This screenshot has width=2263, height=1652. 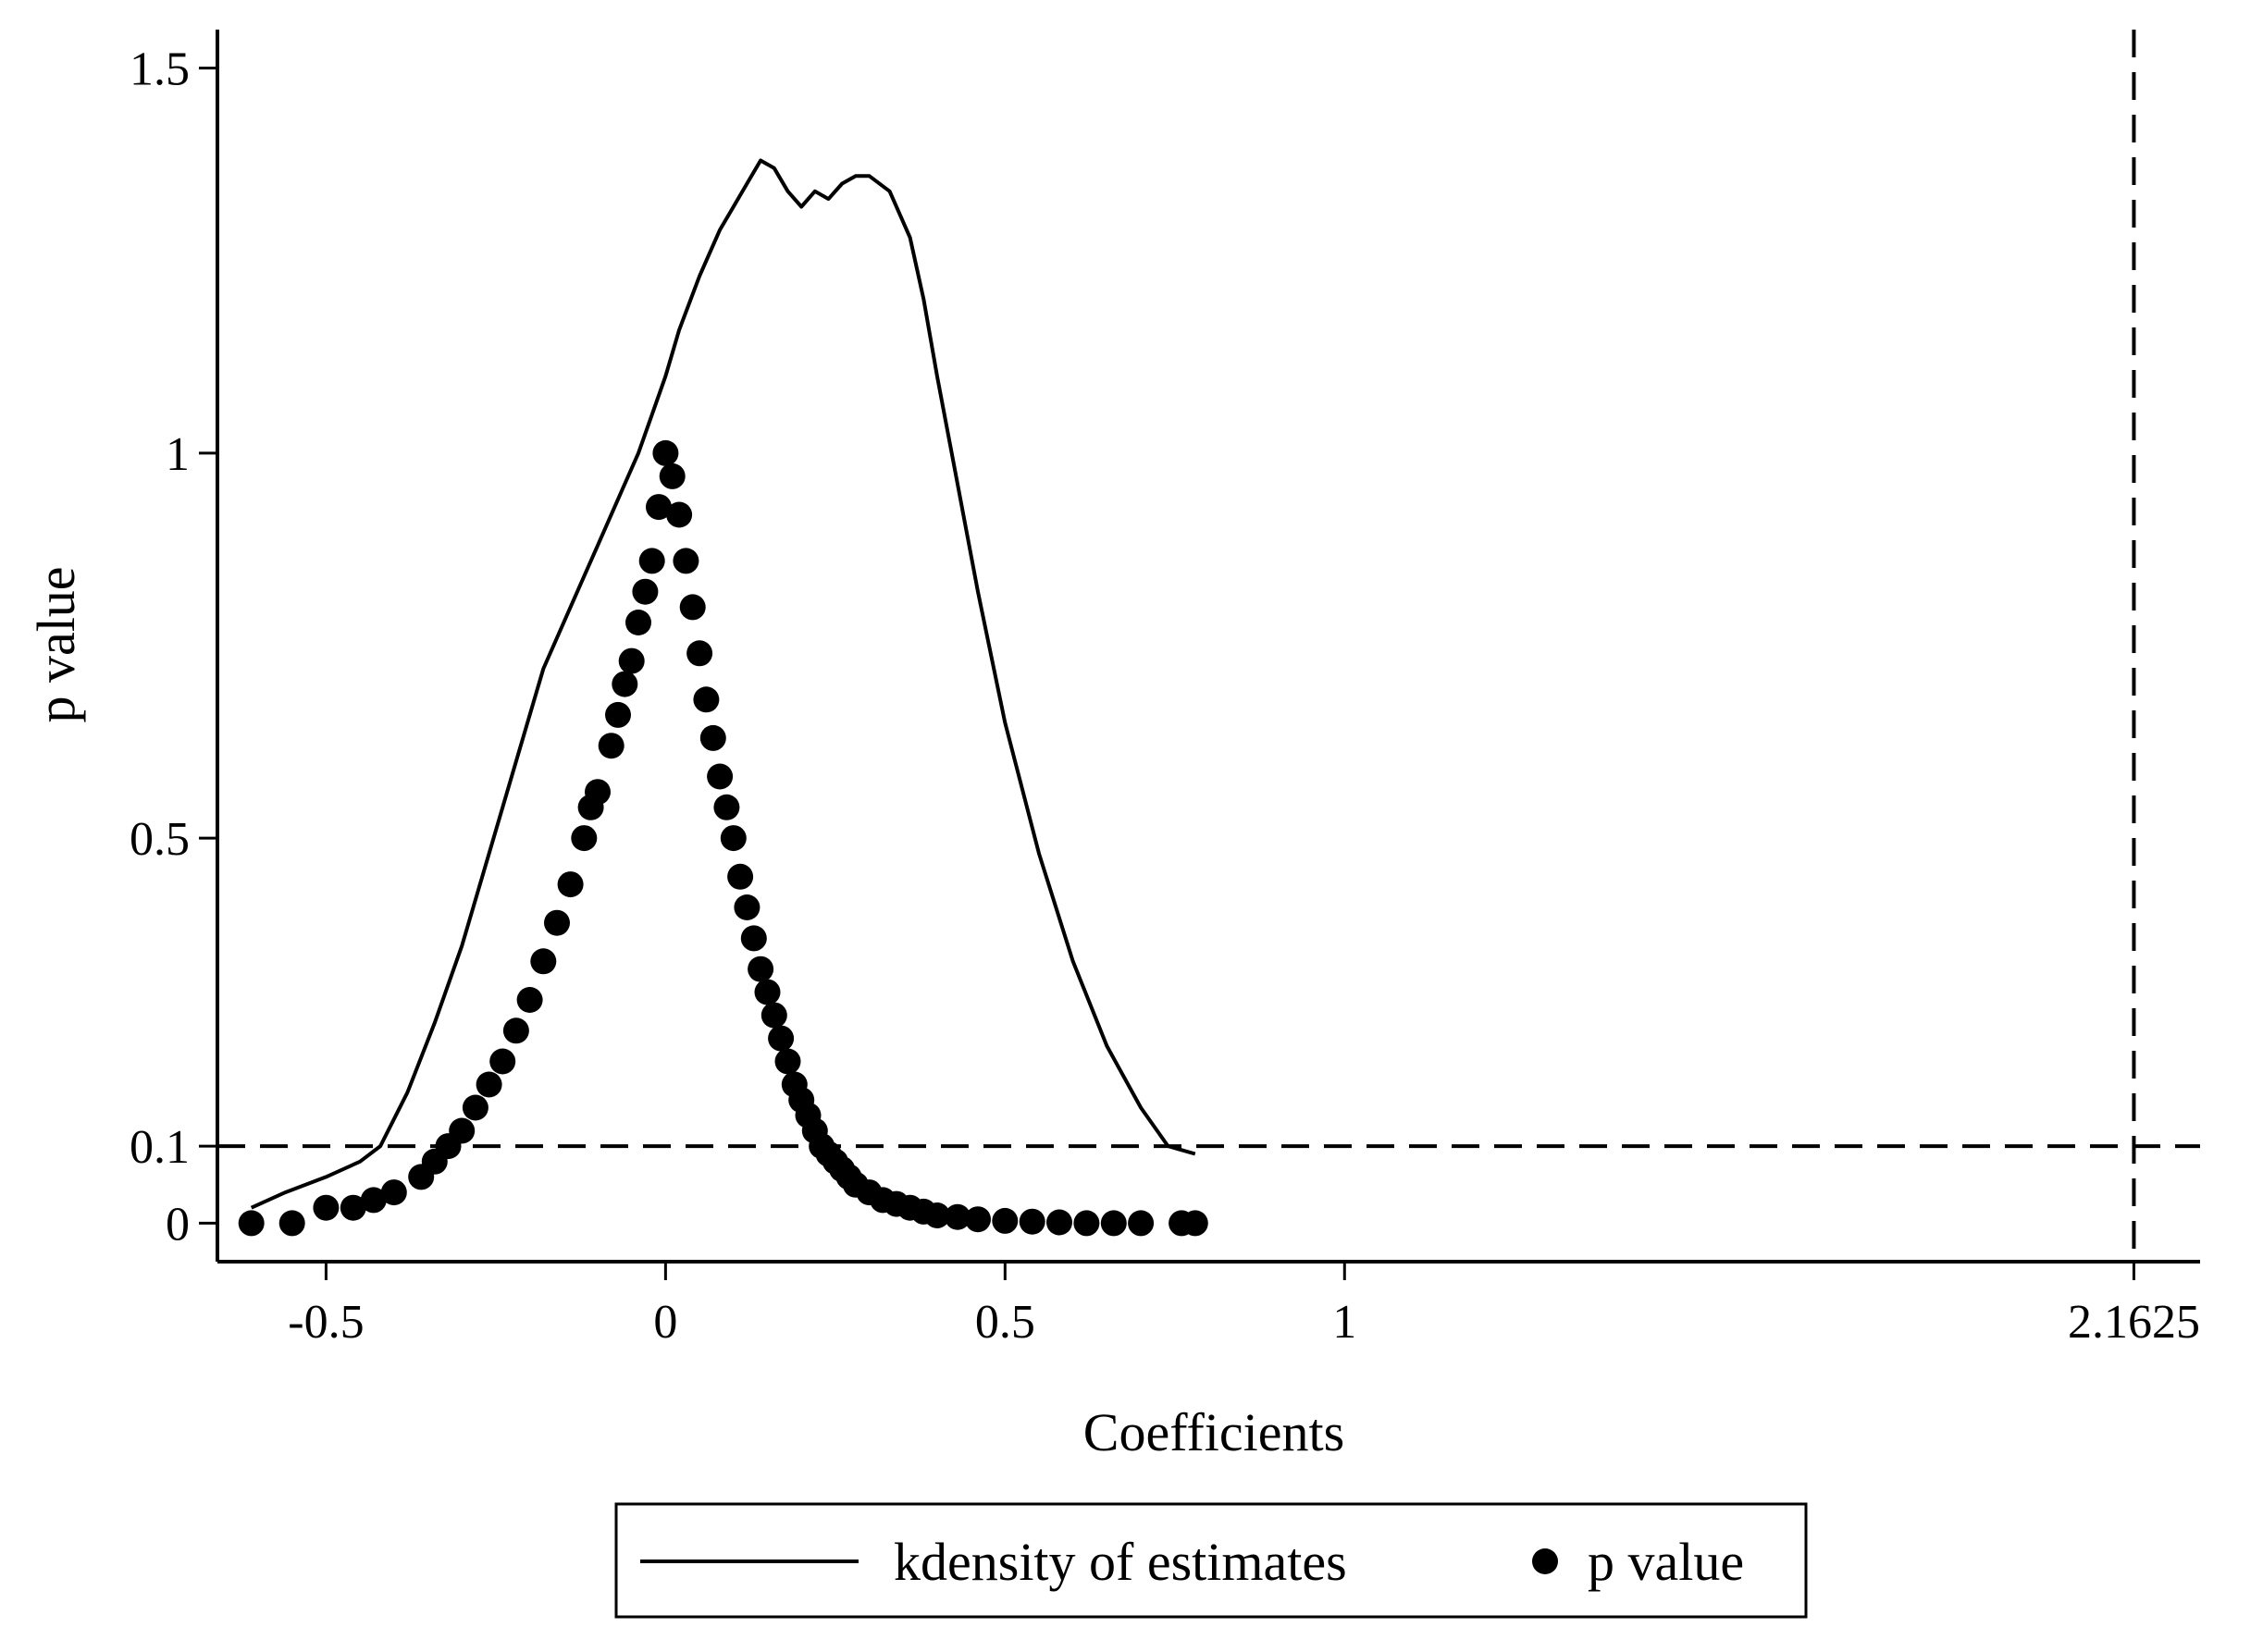 What do you see at coordinates (1005, 1322) in the screenshot?
I see `x-tick-label: 0.5` at bounding box center [1005, 1322].